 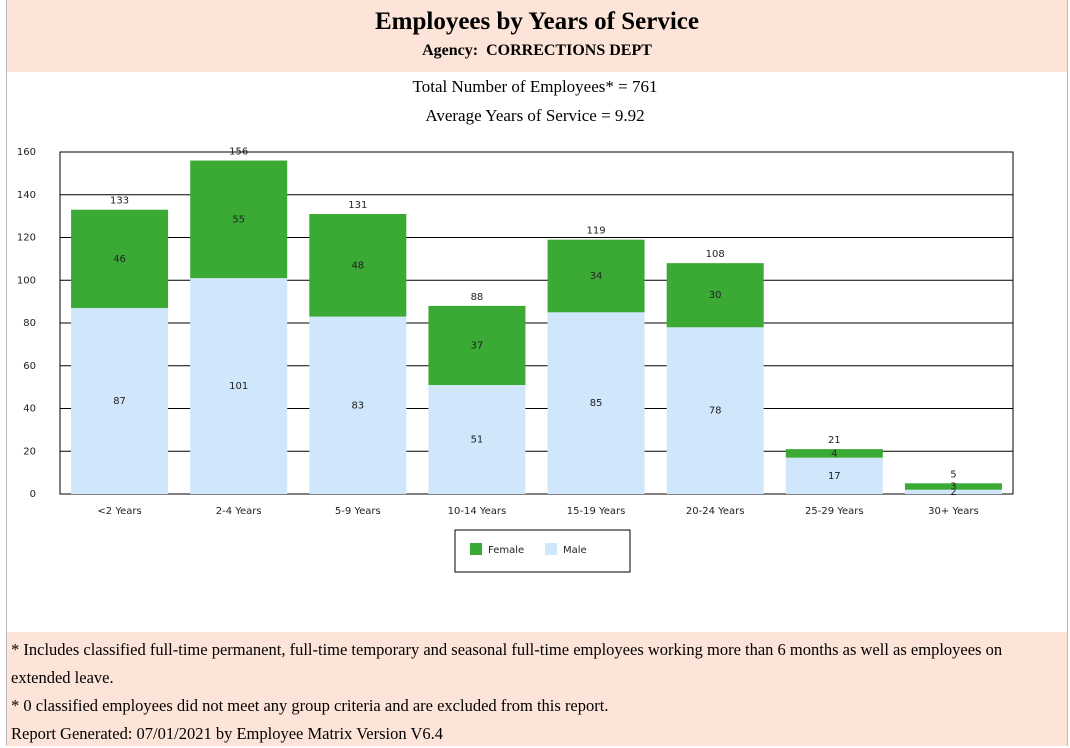 What do you see at coordinates (834, 511) in the screenshot?
I see `x-tick-label: 25-29 Years` at bounding box center [834, 511].